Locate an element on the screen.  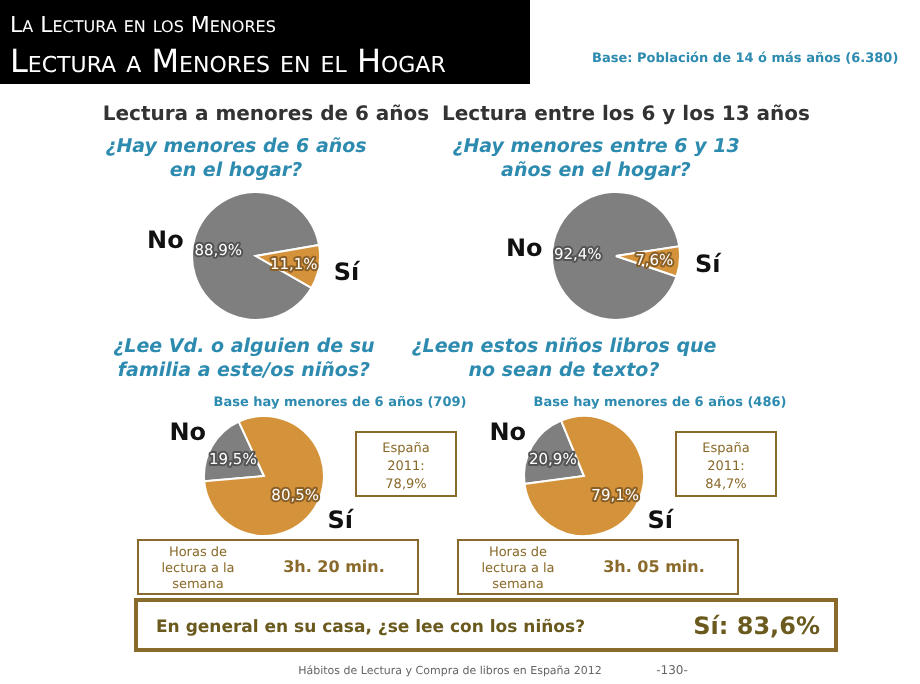
text: La Lectura en los Menores is located at coordinates (143, 25).